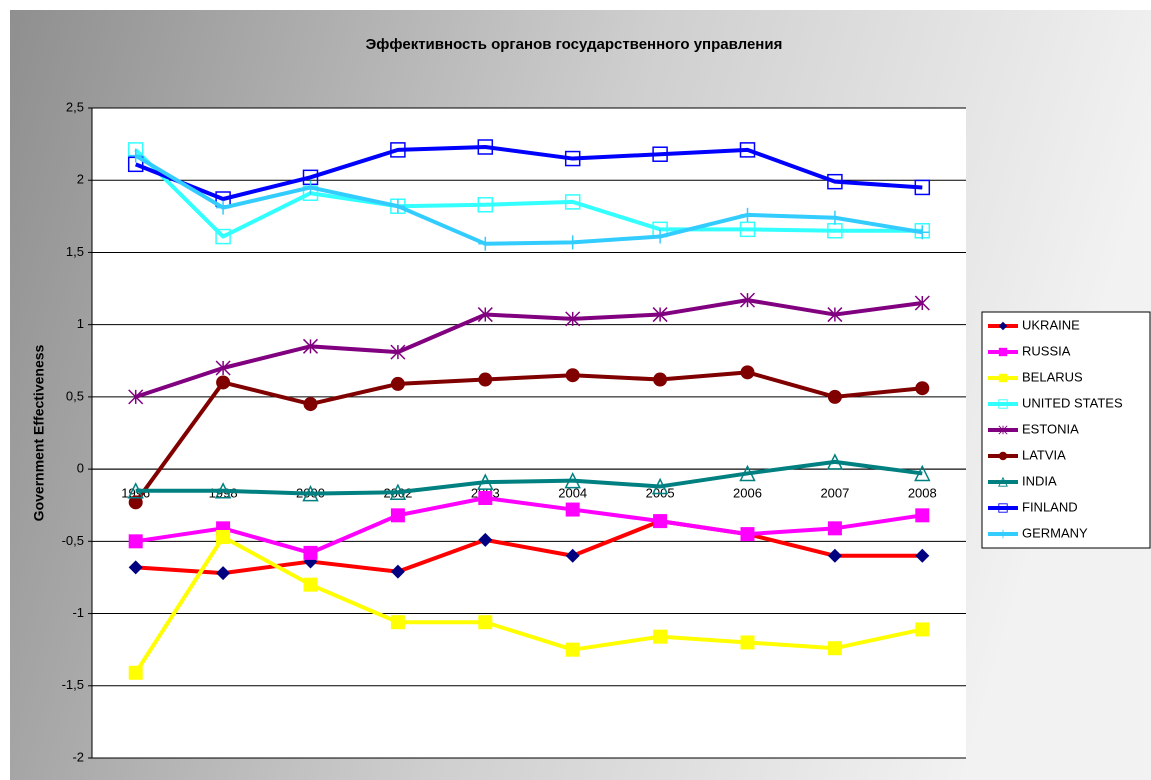 This screenshot has height=780, width=1151. I want to click on x-tick-label: 2004, so click(572, 493).